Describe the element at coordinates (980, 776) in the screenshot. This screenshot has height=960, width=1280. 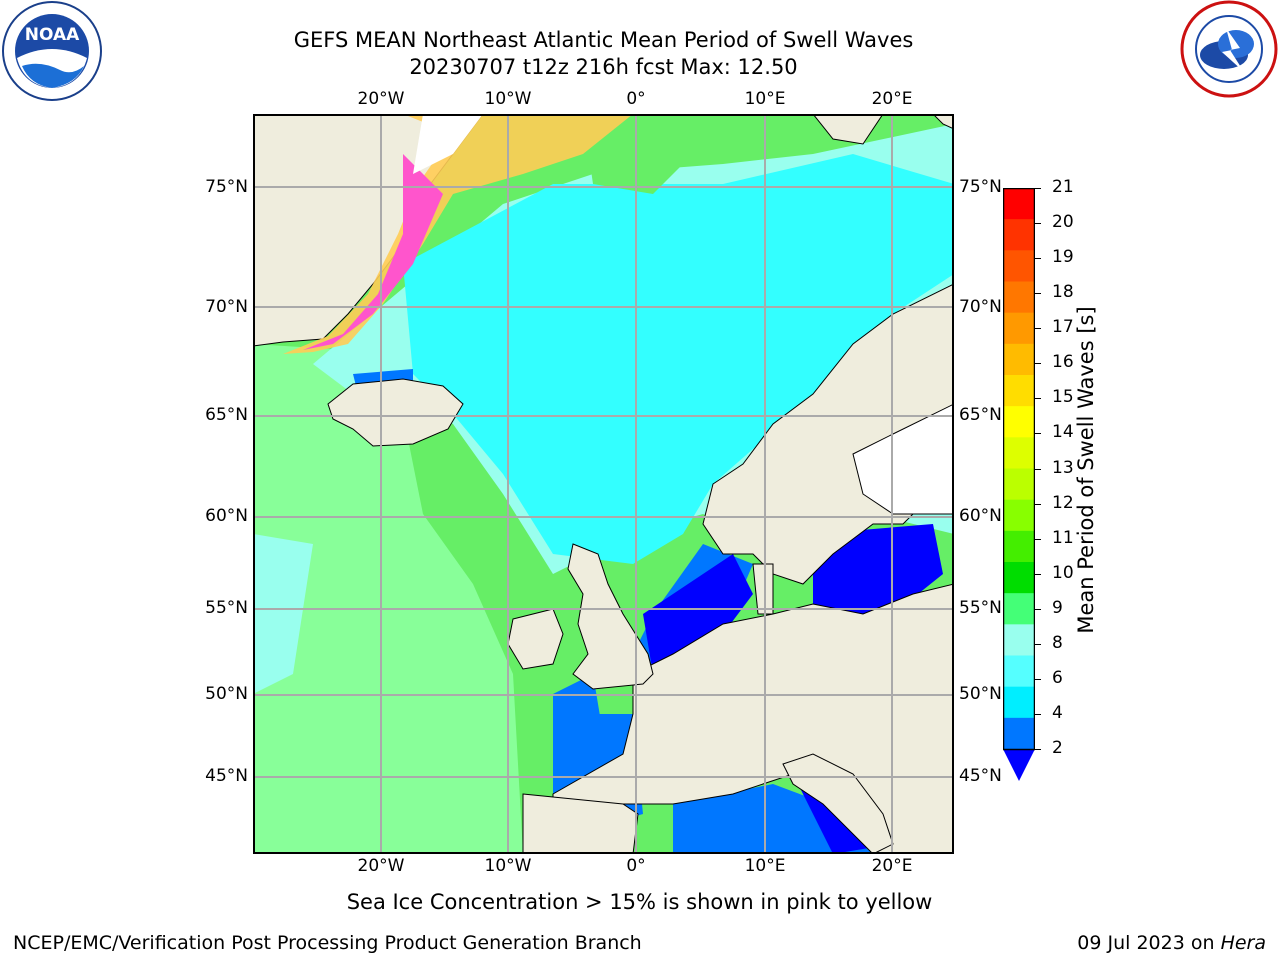
I see `lat-tick-right: 45°N` at that location.